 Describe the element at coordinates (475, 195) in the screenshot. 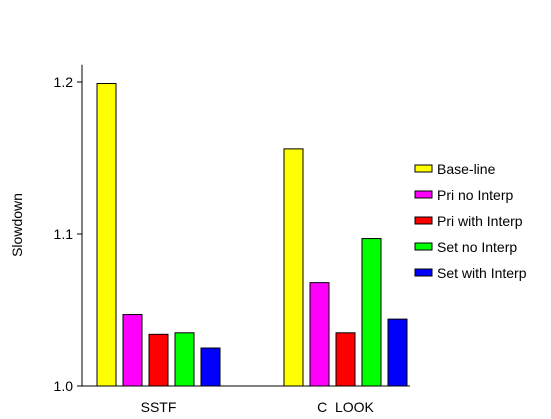

I see `legend-entry: Pri no Interp` at that location.